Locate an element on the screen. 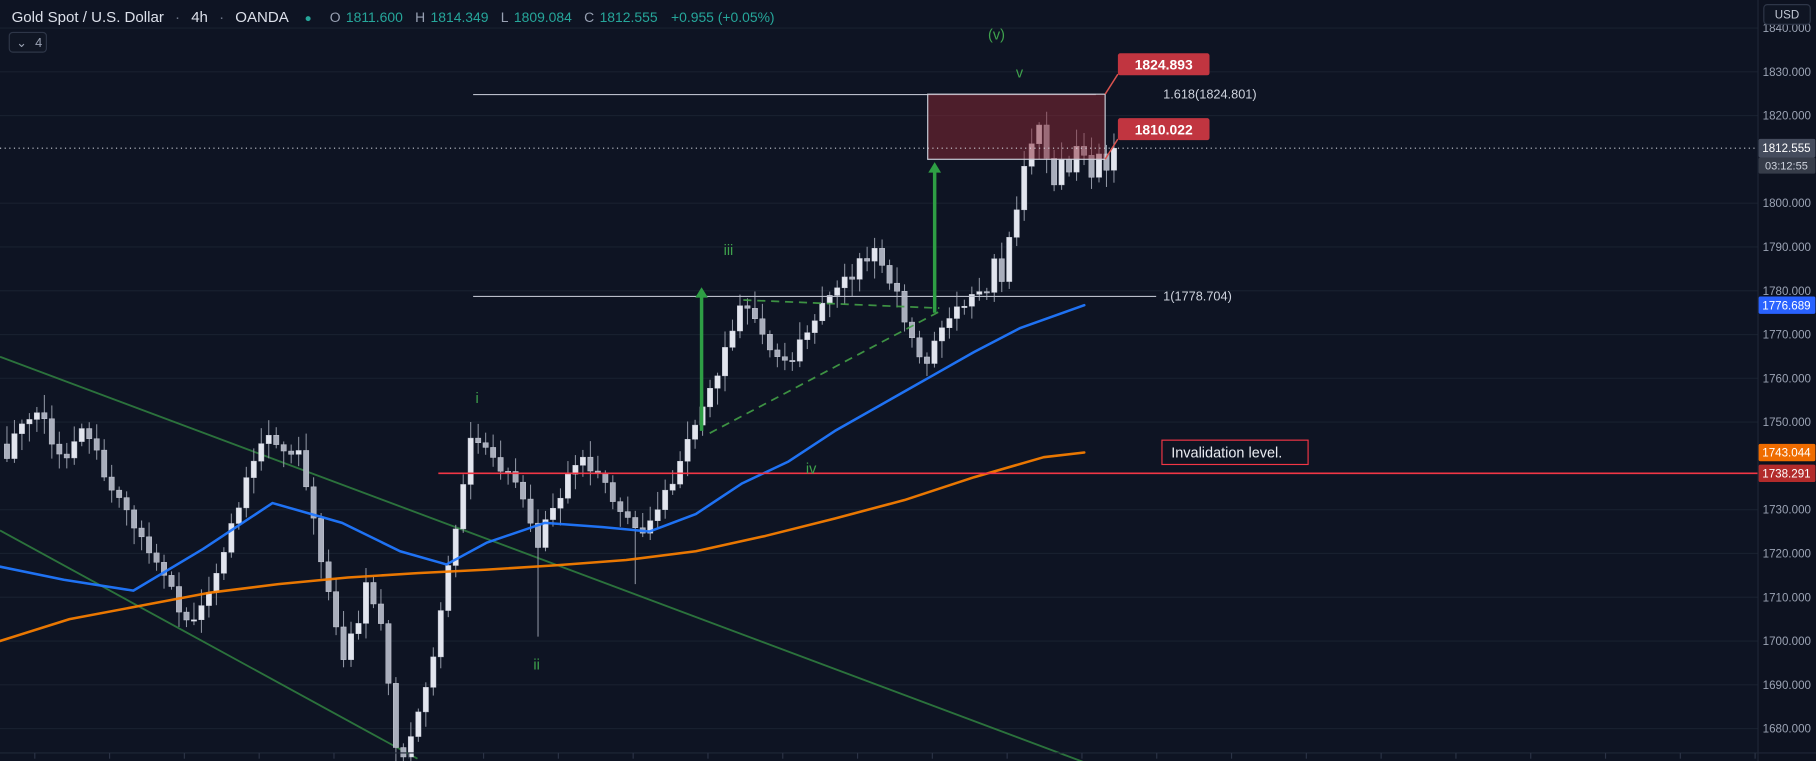  ma-slow-price-tag-box is located at coordinates (1787, 452).